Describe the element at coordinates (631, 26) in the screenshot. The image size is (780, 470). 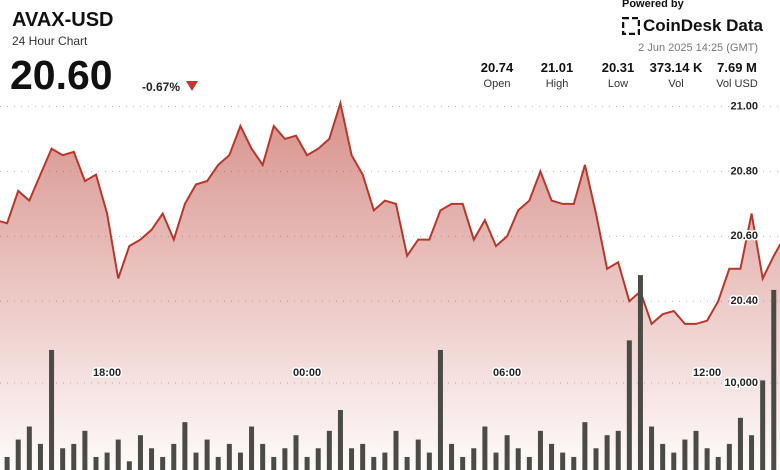
I see `brand-logo` at that location.